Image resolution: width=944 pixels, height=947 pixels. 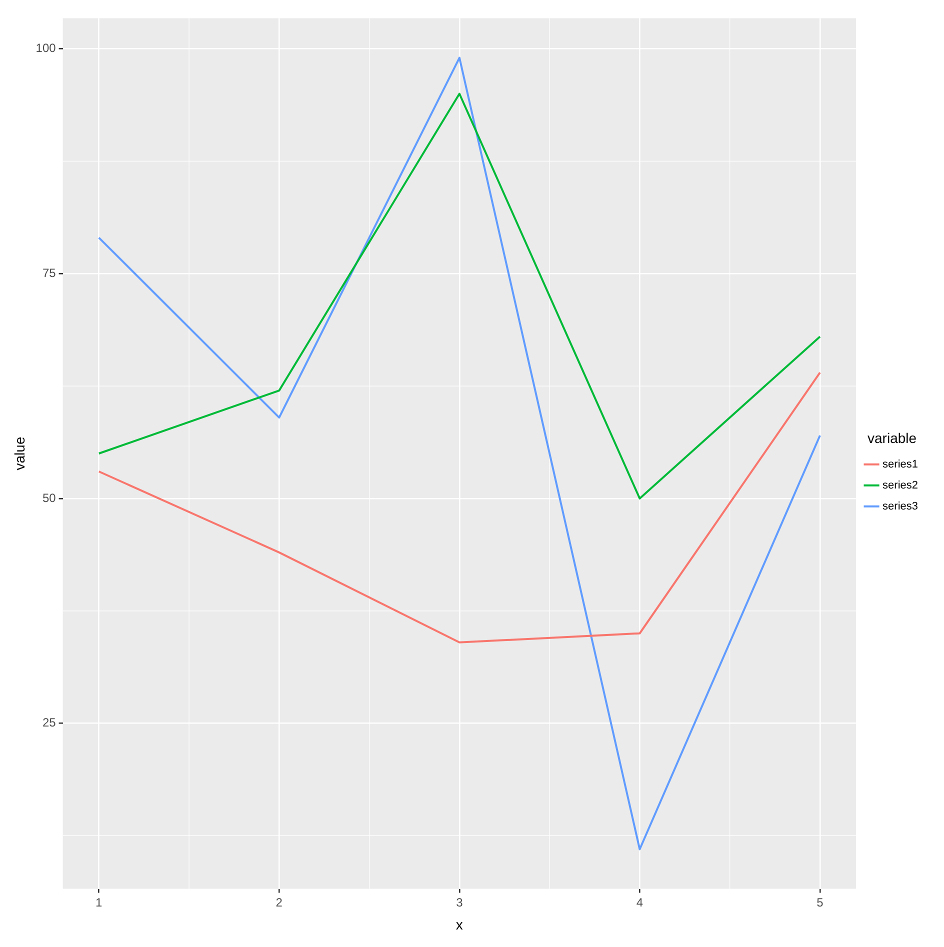 I want to click on legend-label: series1, so click(x=900, y=464).